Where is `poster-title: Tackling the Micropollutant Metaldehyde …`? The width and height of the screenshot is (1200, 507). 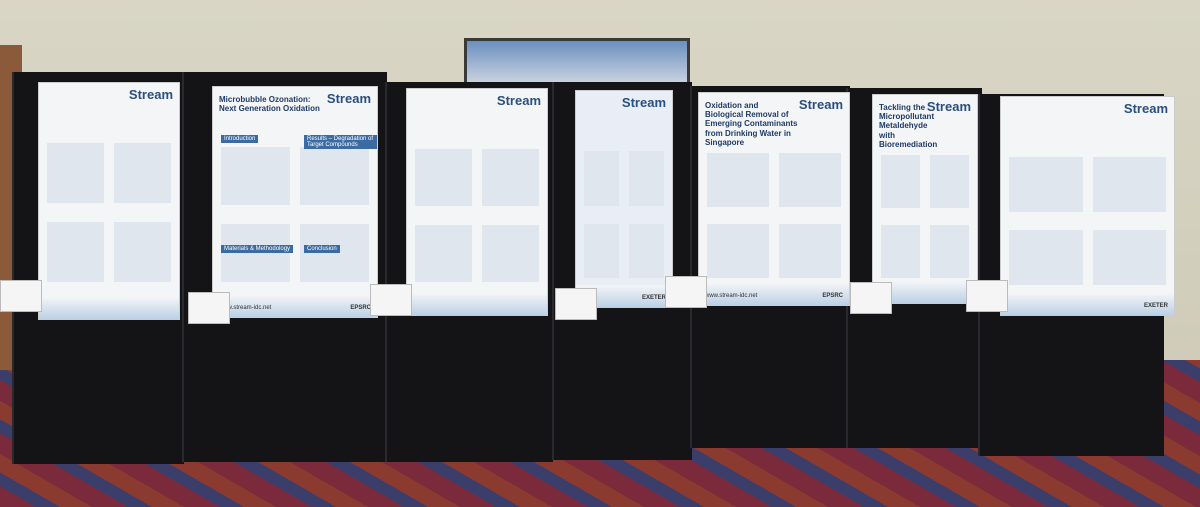 poster-title: Tackling the Micropollutant Metaldehyde … is located at coordinates (908, 126).